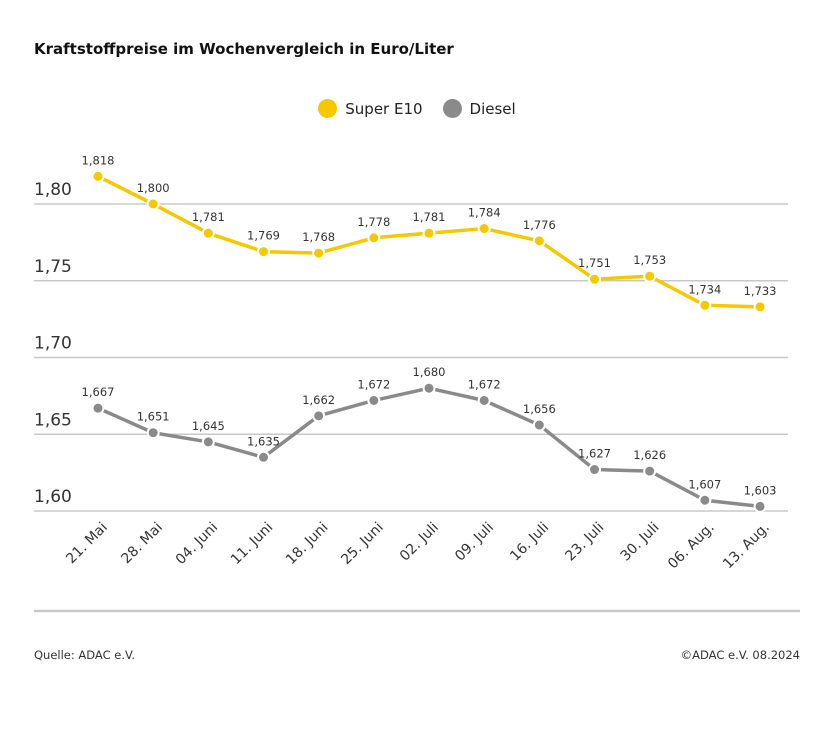 Image resolution: width=834 pixels, height=731 pixels. I want to click on data-label: 1,667, so click(98, 392).